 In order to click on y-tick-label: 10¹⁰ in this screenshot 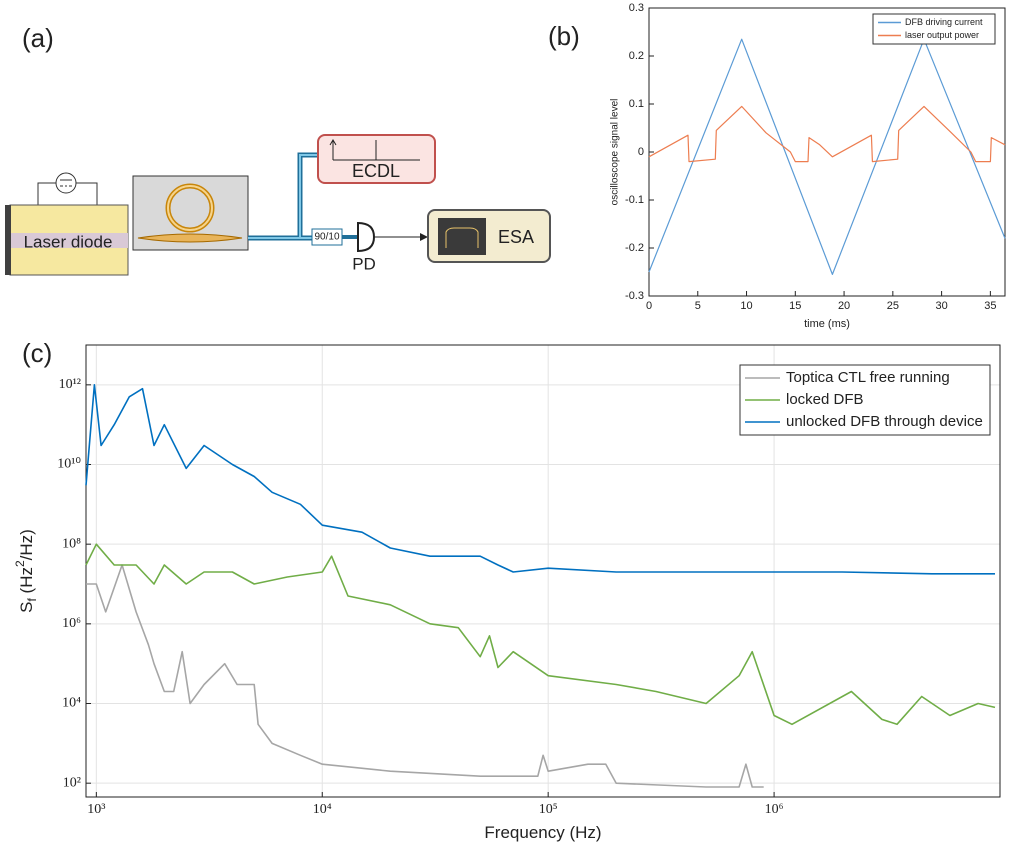, I will do `click(69, 464)`.